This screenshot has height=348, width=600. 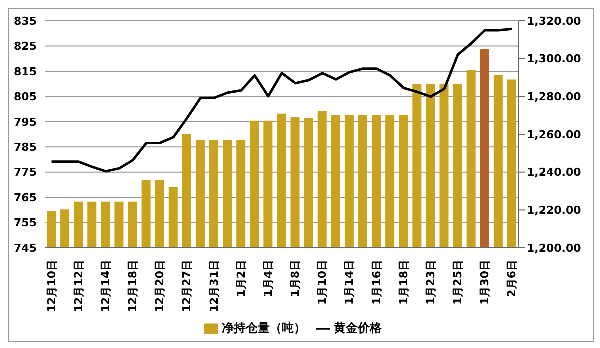 I want to click on y2-tick-label: 1,320.00, so click(x=554, y=21).